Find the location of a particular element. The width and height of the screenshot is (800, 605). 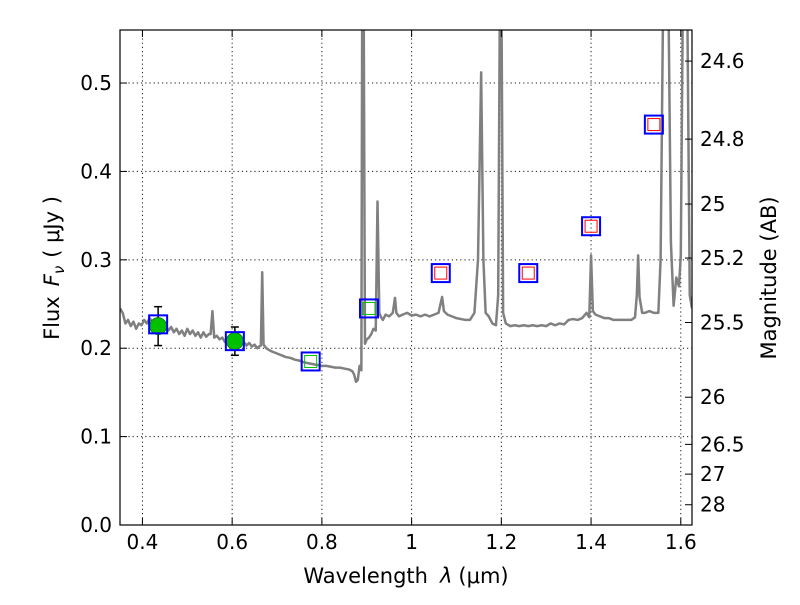

x-tick-label: 0.4 is located at coordinates (143, 542).